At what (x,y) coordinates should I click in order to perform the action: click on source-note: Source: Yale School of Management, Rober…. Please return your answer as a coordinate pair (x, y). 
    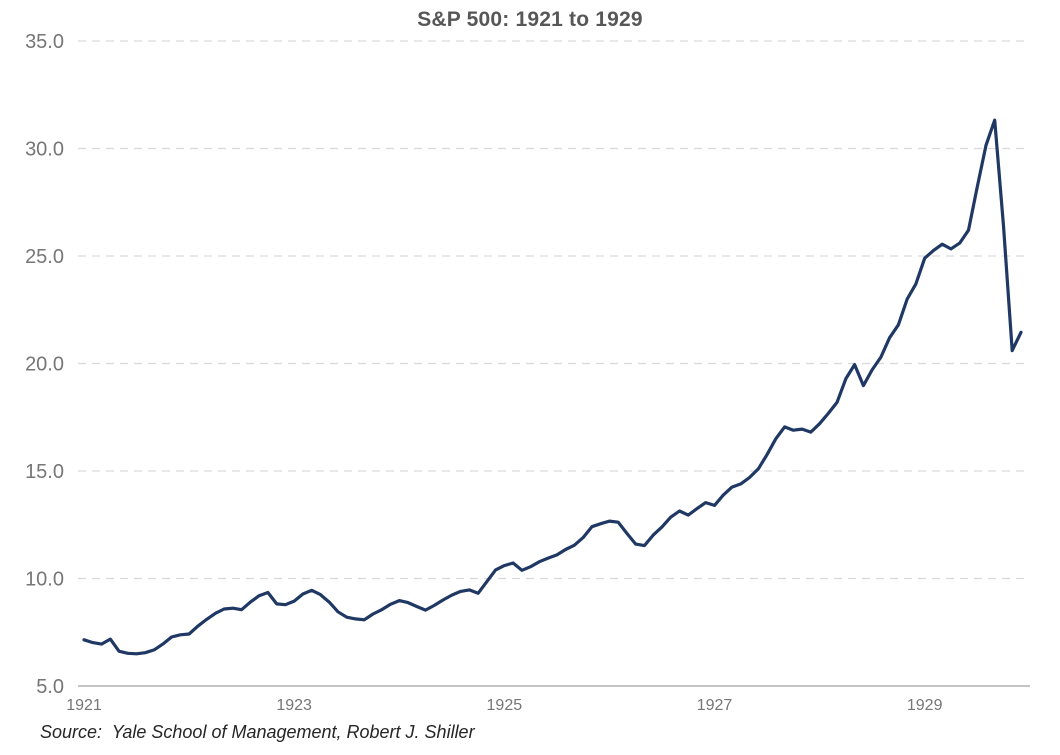
    Looking at the image, I should click on (257, 732).